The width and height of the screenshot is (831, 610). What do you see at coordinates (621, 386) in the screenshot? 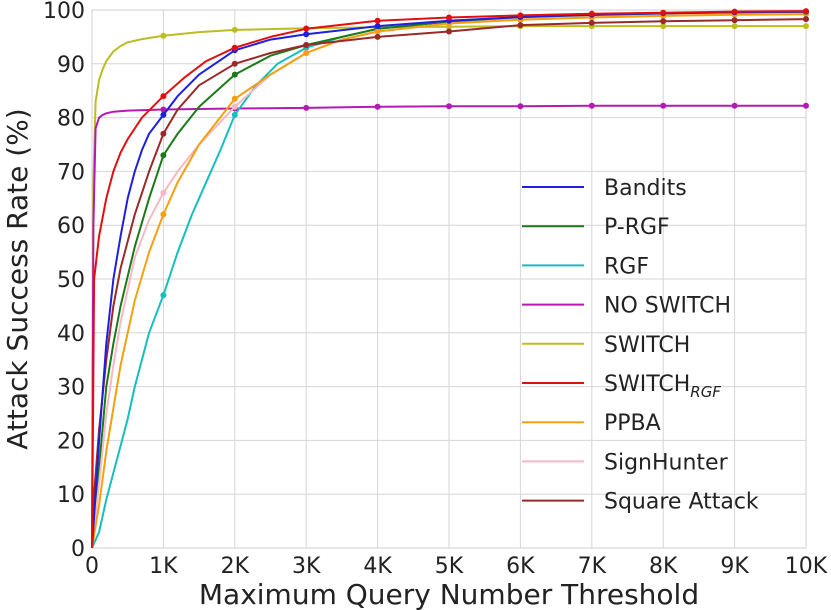
I see `legend-item: SWITCHRGF` at bounding box center [621, 386].